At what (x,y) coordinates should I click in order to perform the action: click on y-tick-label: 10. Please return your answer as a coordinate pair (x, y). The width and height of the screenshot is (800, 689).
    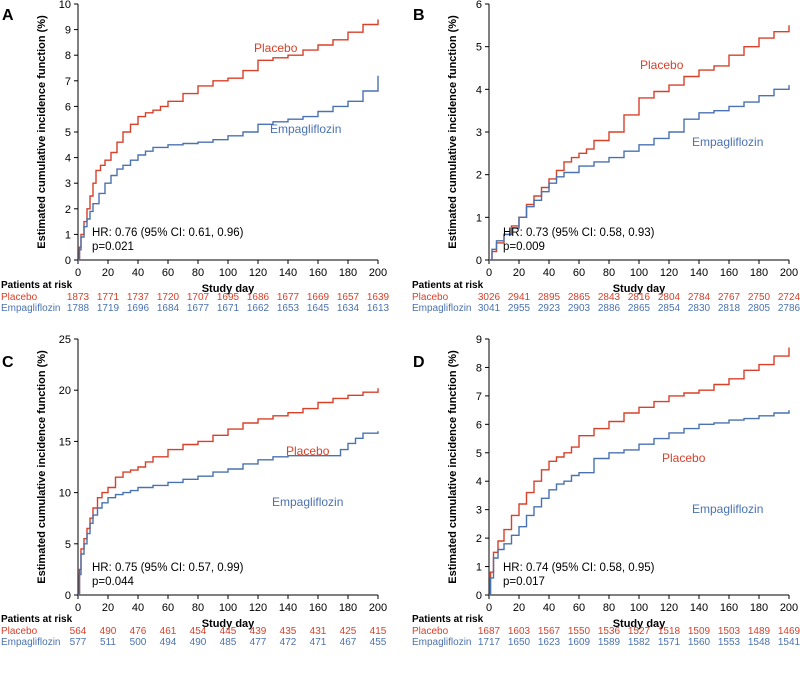
    Looking at the image, I should click on (65, 5).